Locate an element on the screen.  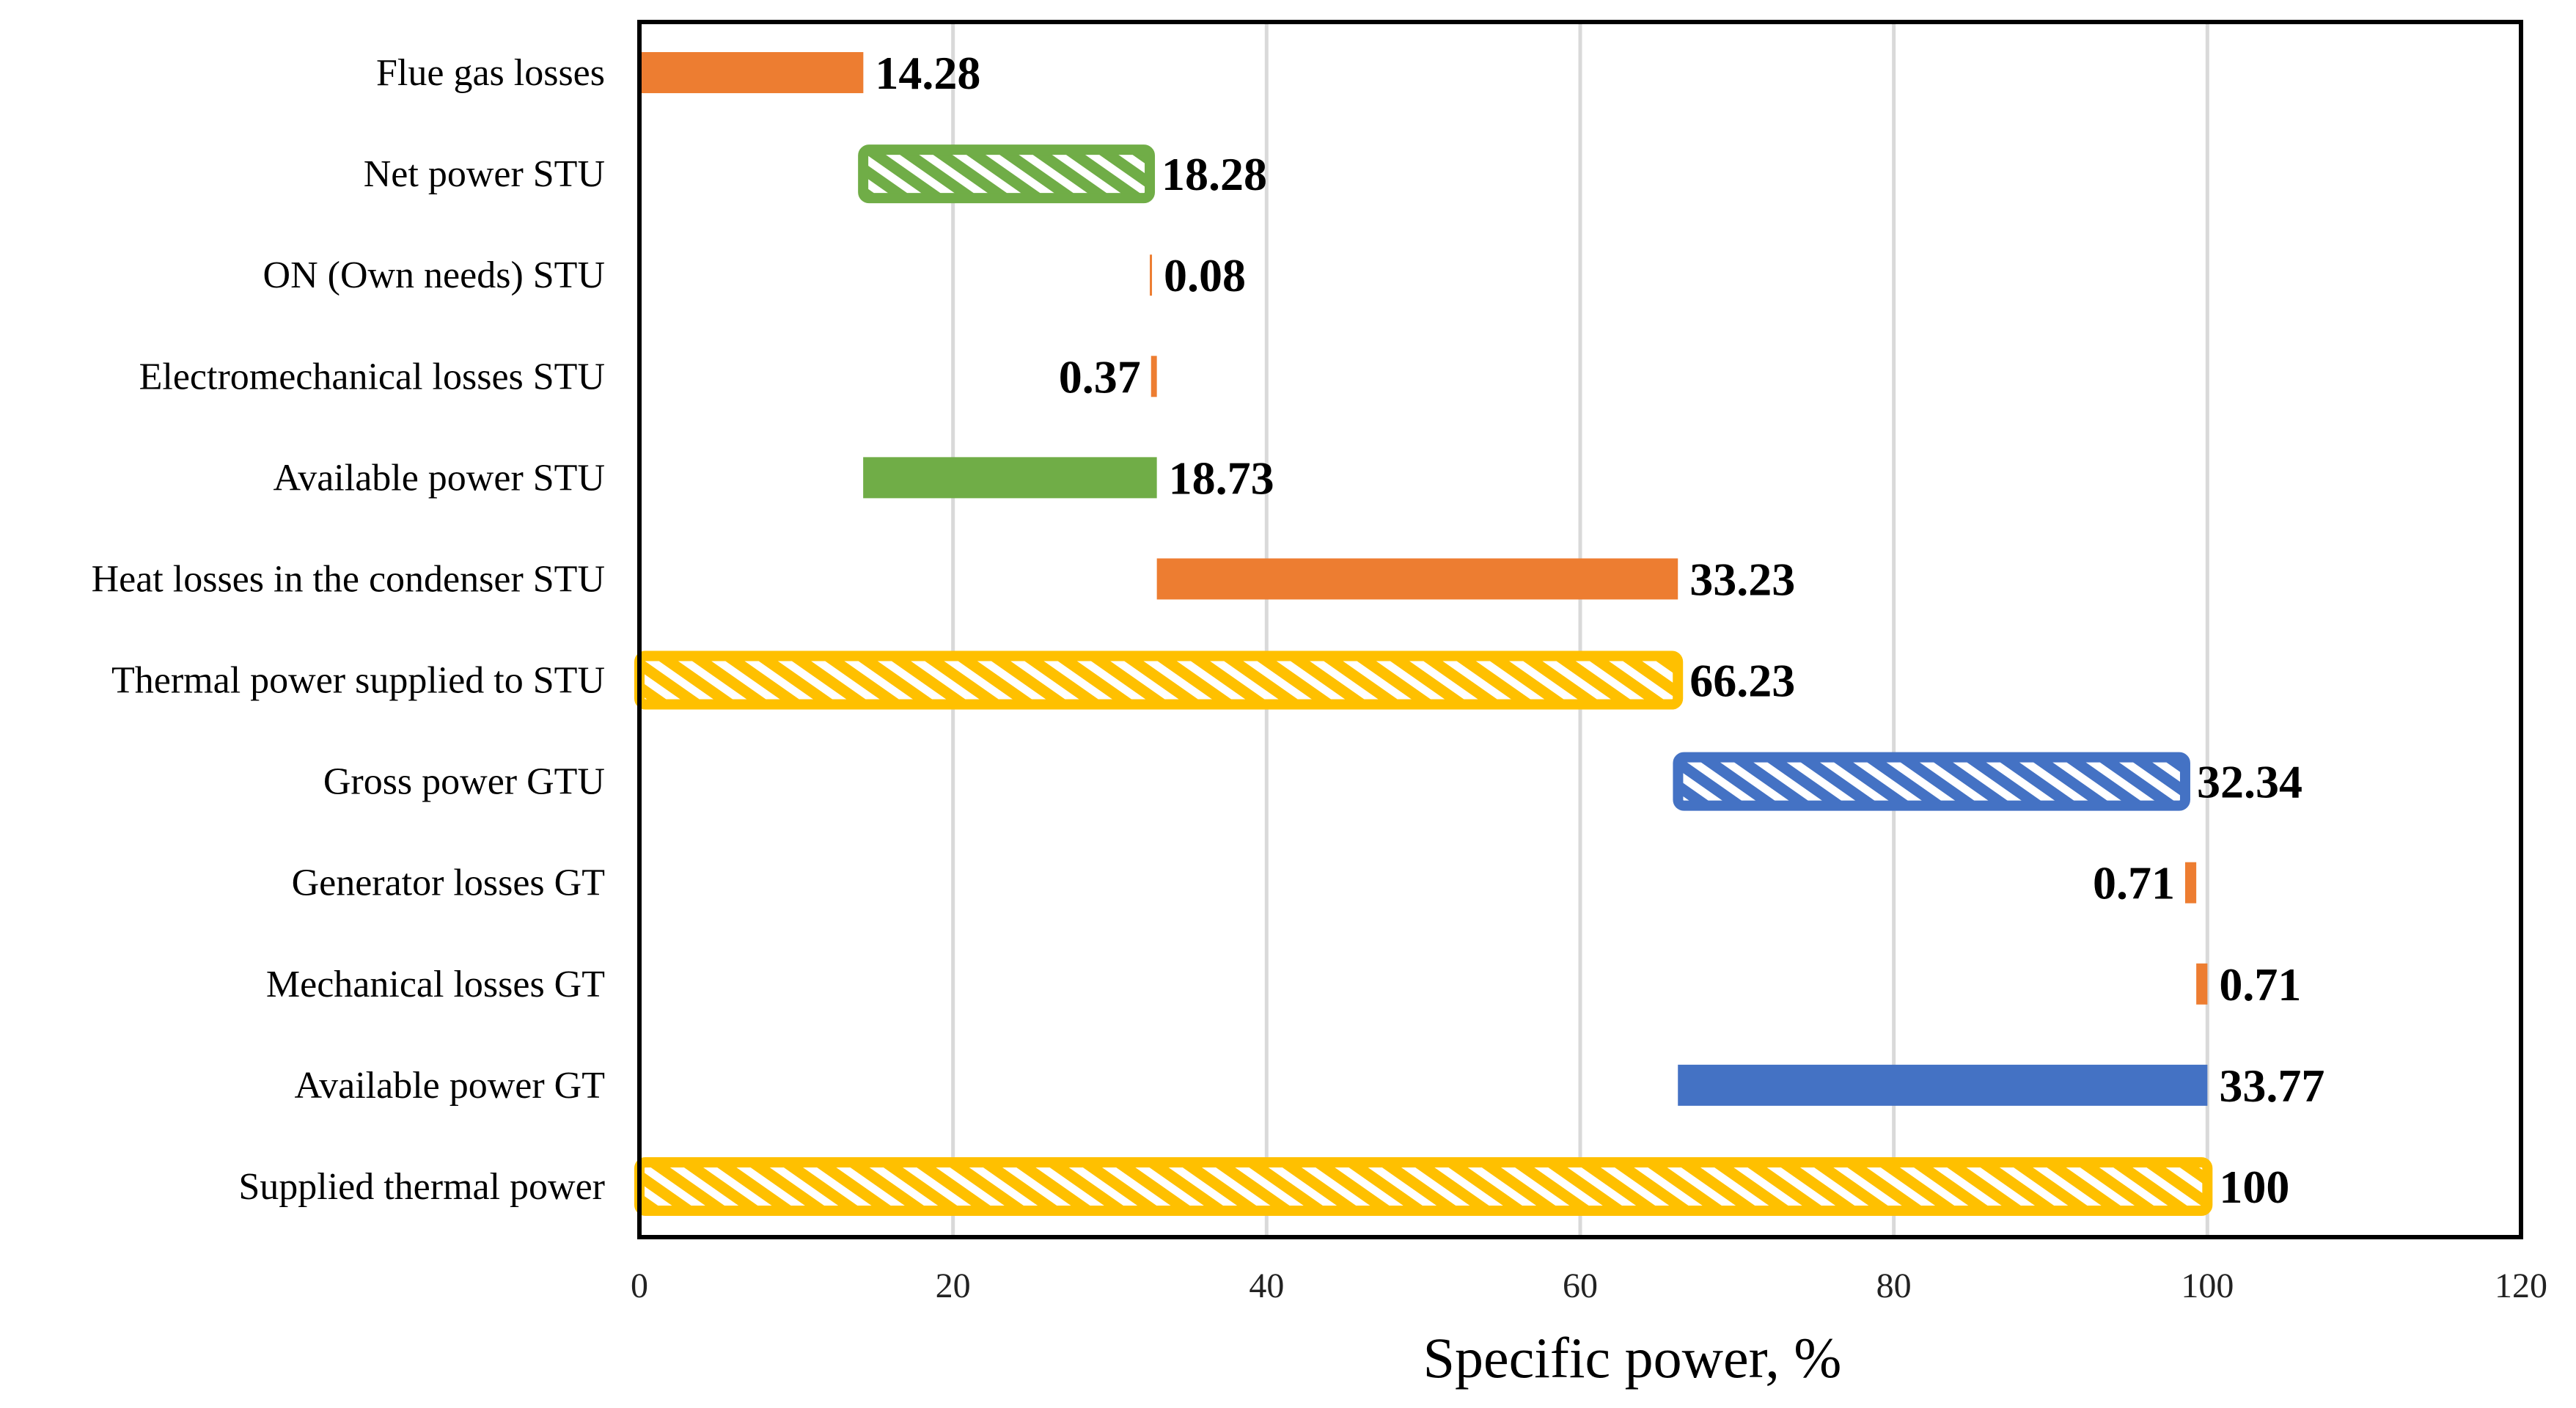
category-label: Gross power GTU is located at coordinates (464, 782).